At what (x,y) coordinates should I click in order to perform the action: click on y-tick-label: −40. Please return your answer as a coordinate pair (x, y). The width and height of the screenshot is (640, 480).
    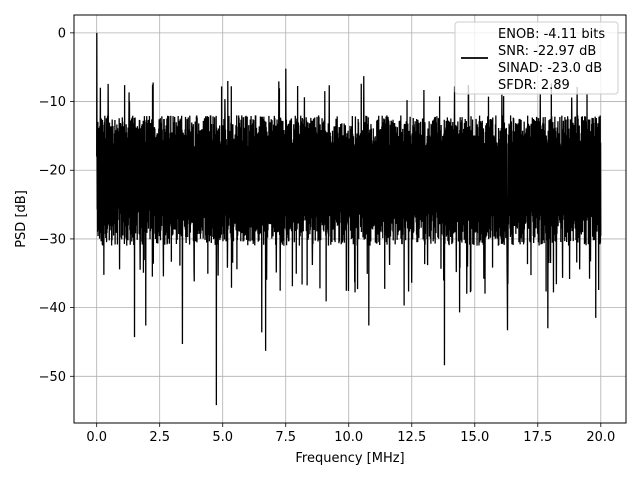
    Looking at the image, I should click on (52, 308).